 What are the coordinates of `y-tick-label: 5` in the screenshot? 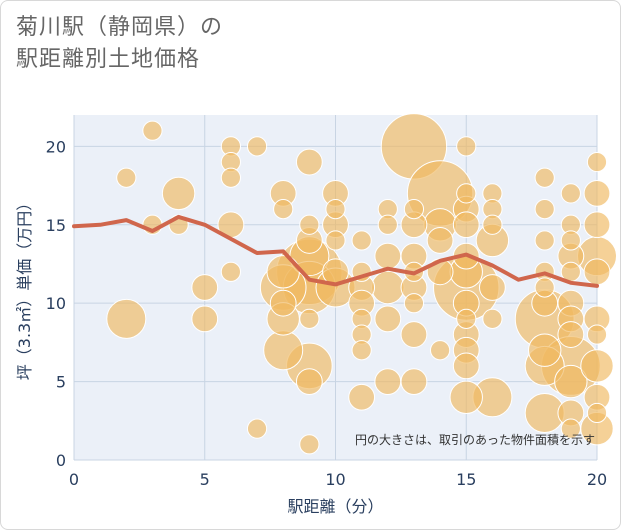 It's located at (61, 382).